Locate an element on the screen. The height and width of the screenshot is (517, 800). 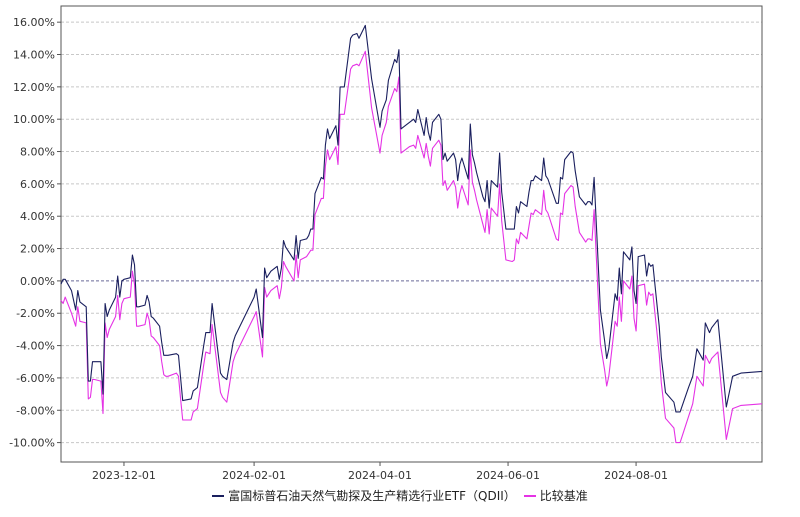
legend-label-fund: 富国标普石油天然气勘探及生产精选行业ETF（QDII） is located at coordinates (372, 496).